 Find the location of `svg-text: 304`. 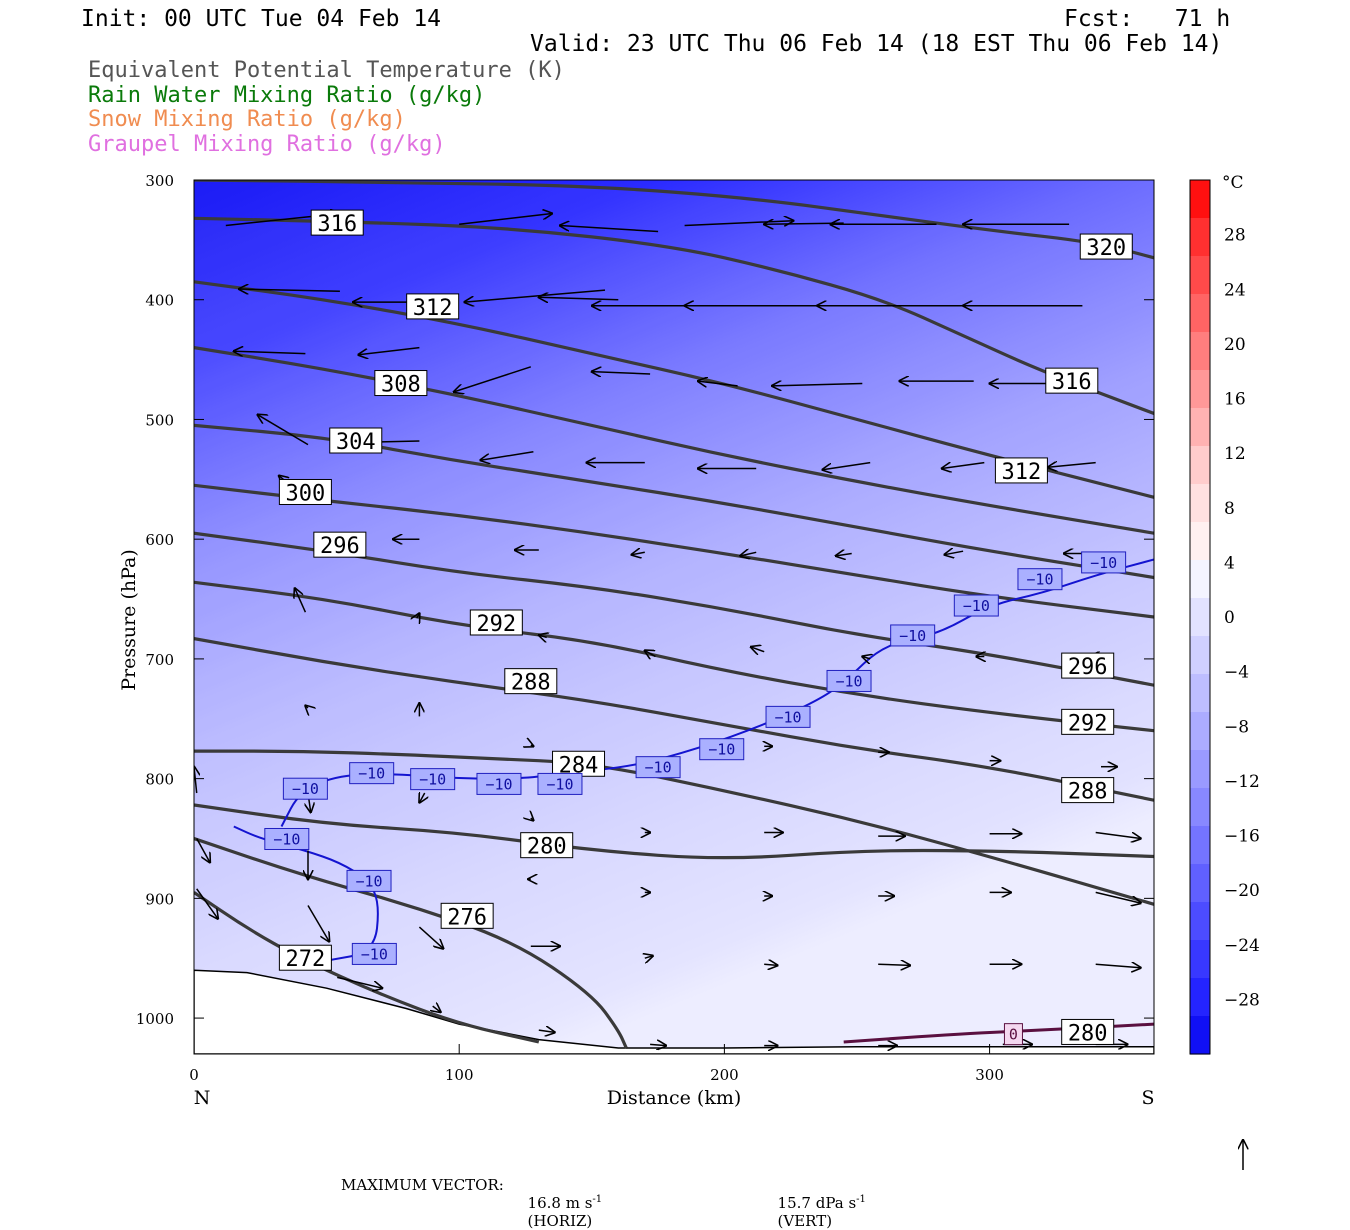

svg-text: 304 is located at coordinates (356, 442).